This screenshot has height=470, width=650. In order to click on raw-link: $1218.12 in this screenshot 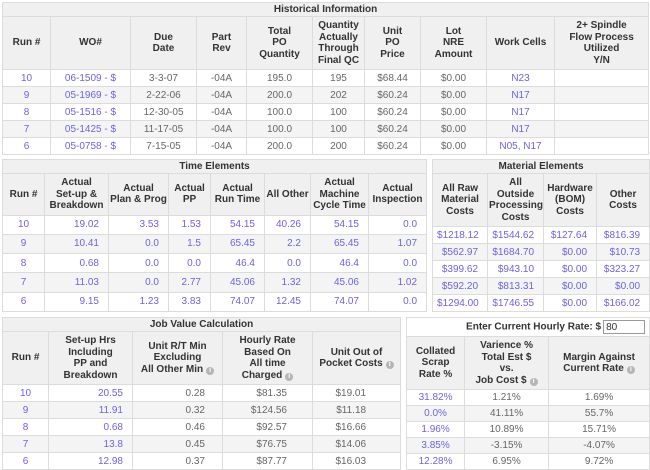, I will do `click(460, 235)`.